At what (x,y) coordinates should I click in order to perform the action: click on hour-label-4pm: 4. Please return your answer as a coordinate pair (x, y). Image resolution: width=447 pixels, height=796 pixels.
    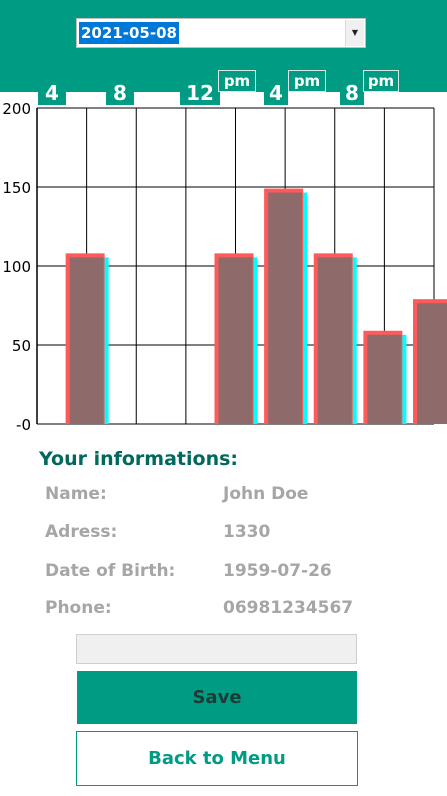
    Looking at the image, I should click on (276, 93).